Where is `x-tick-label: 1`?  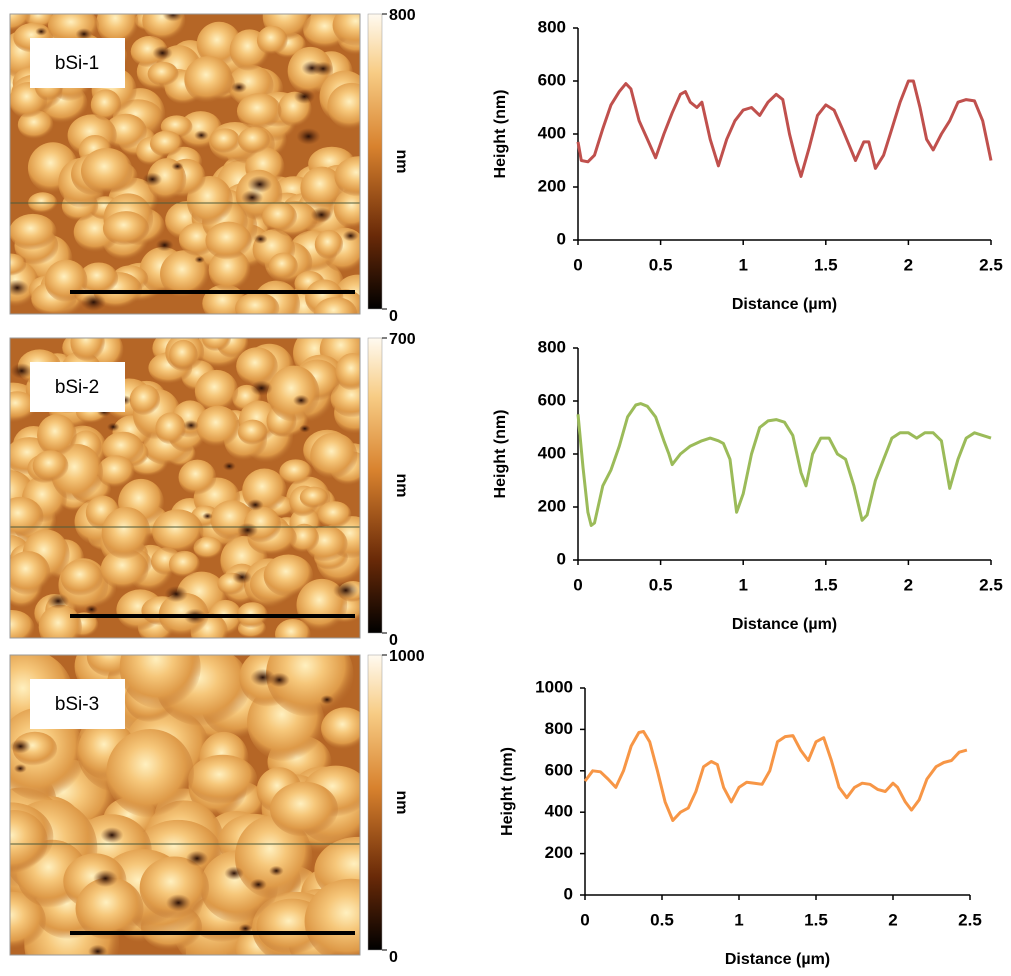
x-tick-label: 1 is located at coordinates (742, 584).